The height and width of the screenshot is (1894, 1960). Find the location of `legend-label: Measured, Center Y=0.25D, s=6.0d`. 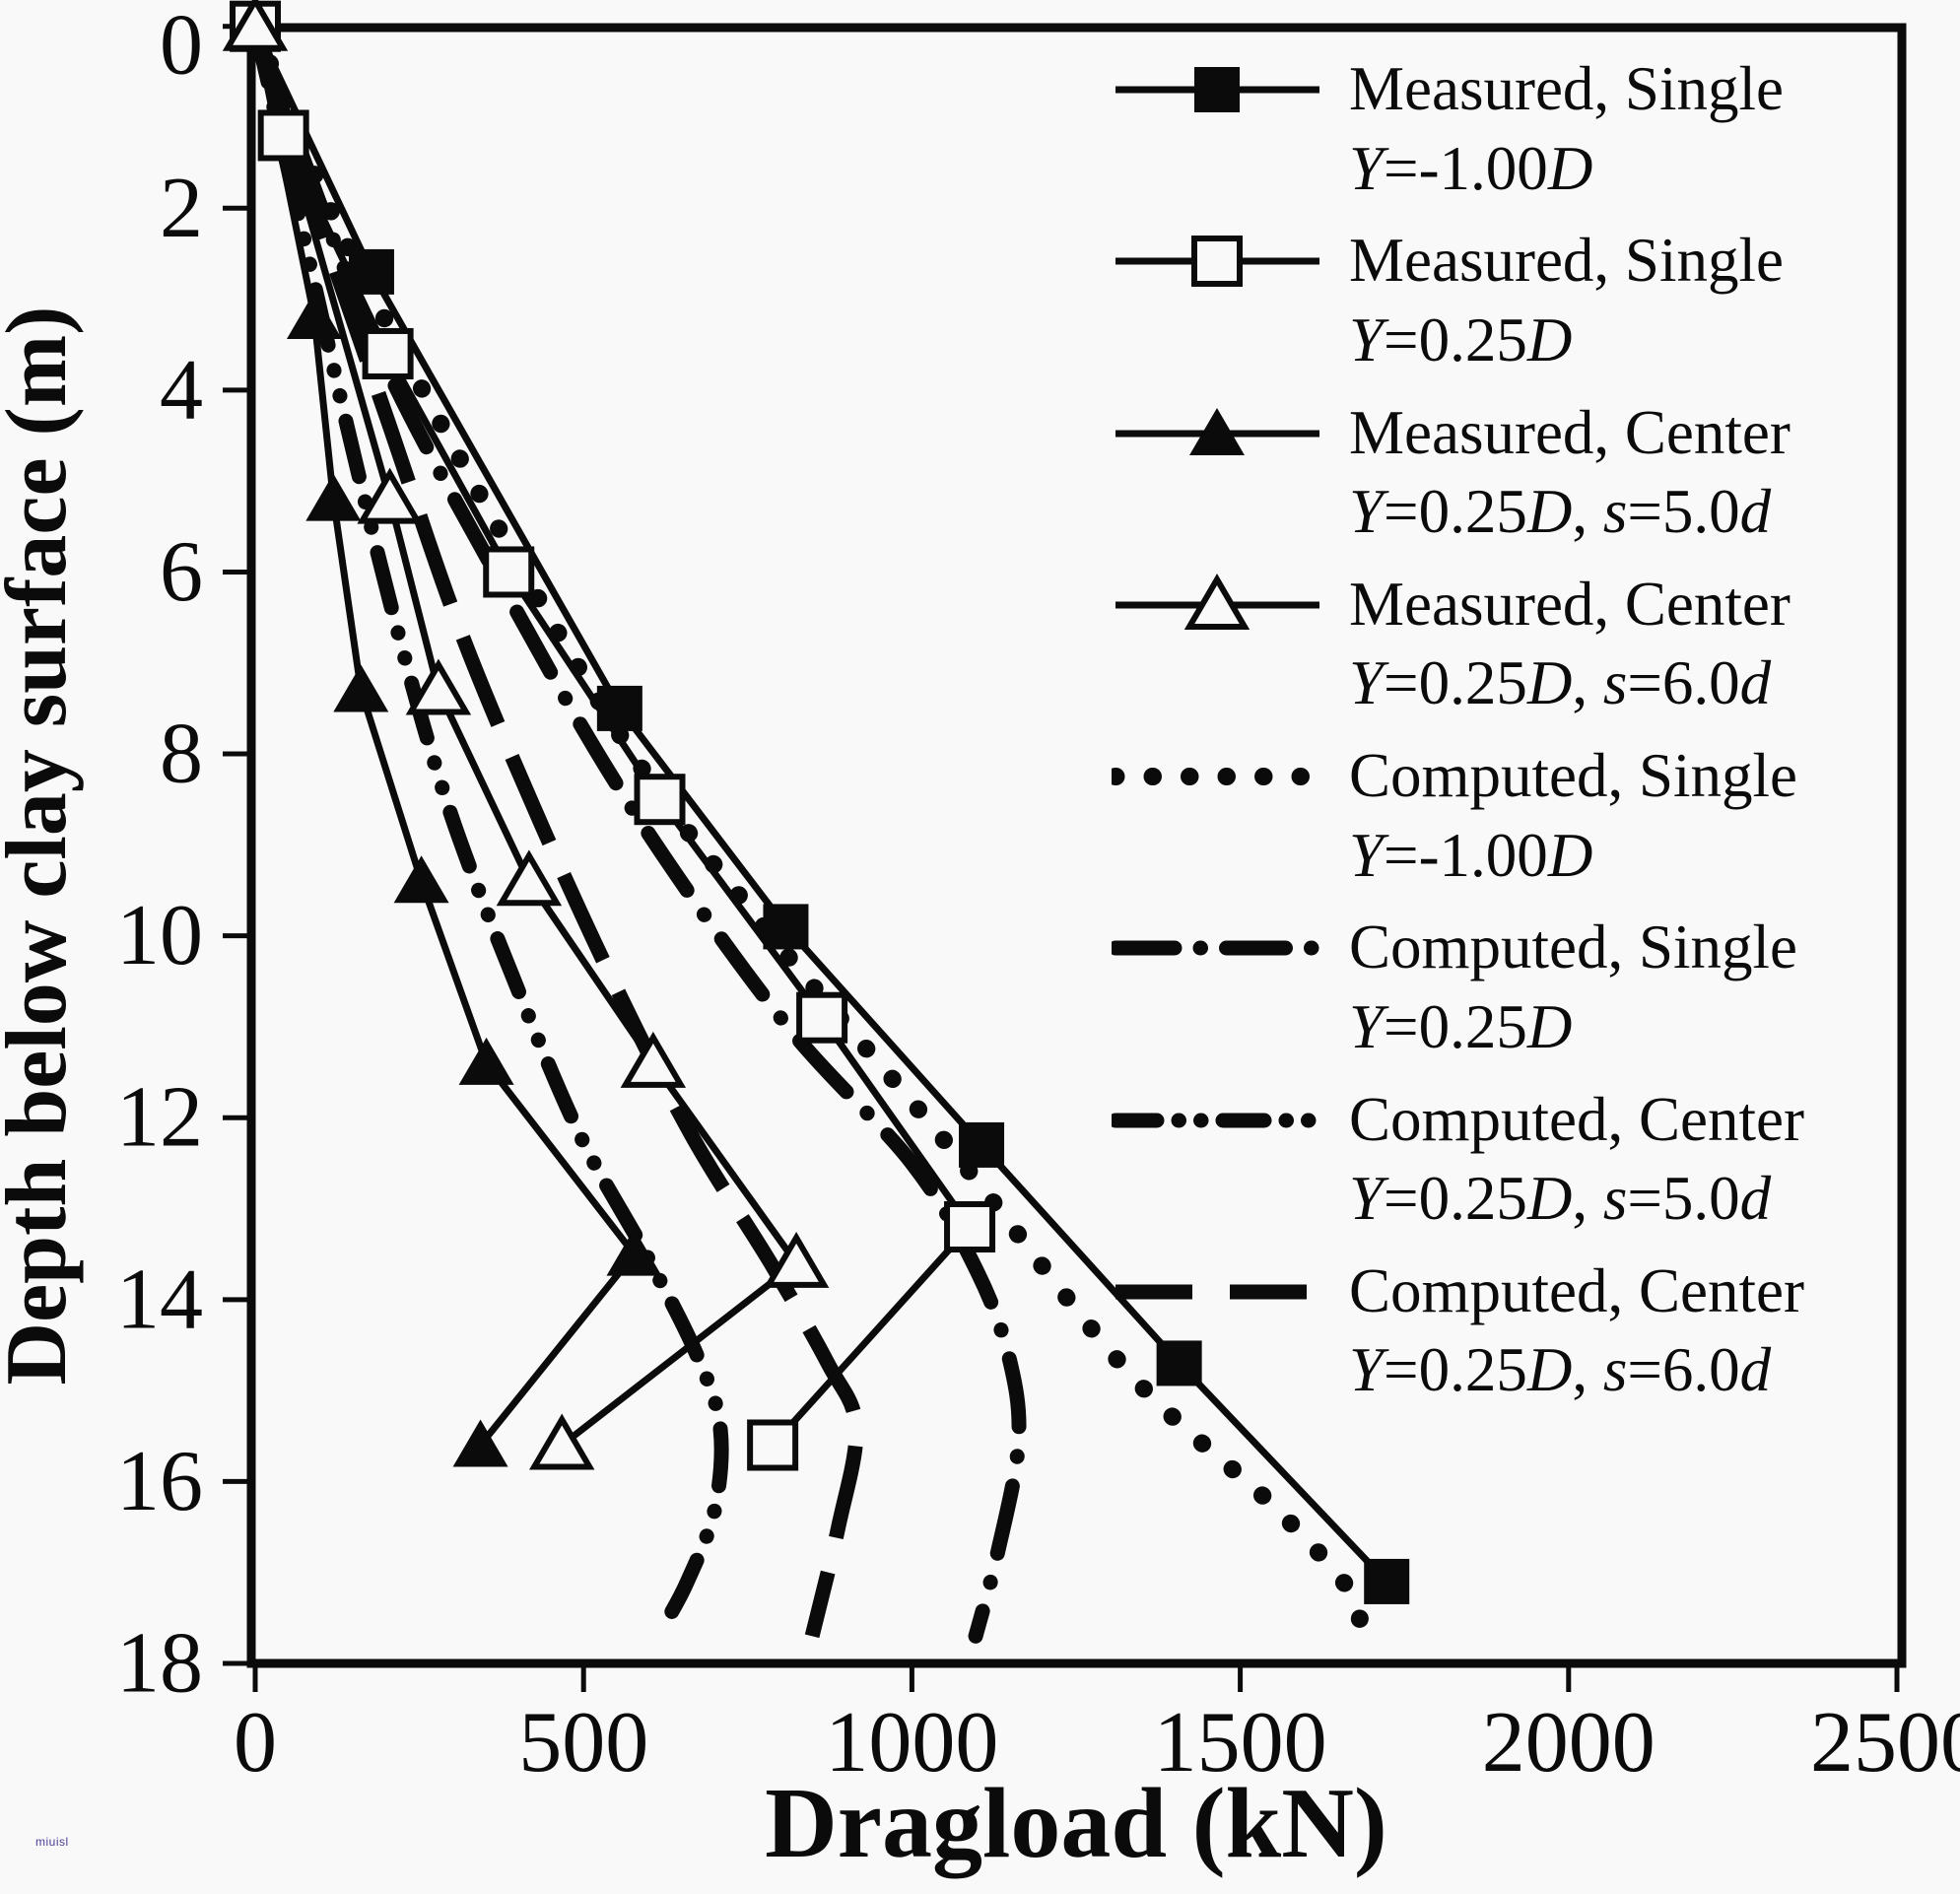

legend-label: Measured, Center Y=0.25D, s=6.0d is located at coordinates (1570, 644).